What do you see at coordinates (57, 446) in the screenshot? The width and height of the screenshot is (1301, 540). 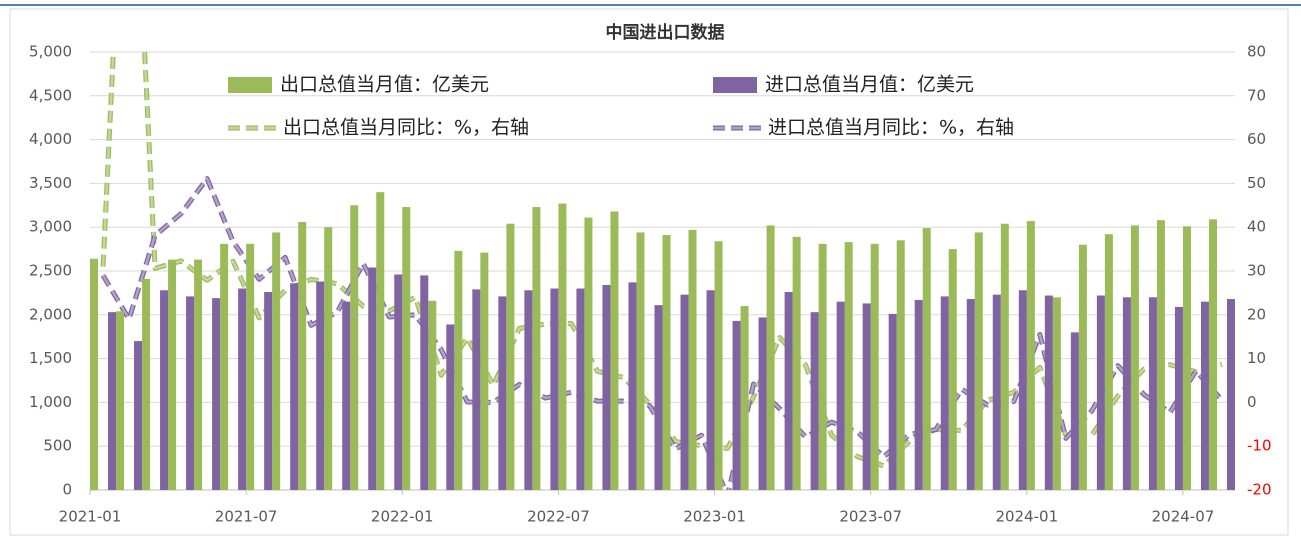 I see `y-tick-label: 500` at bounding box center [57, 446].